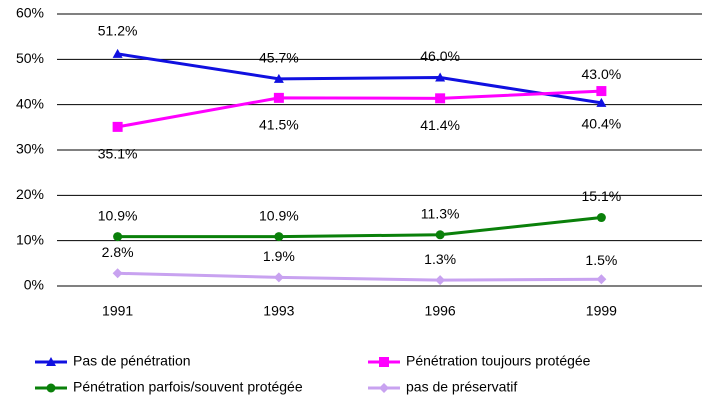  Describe the element at coordinates (117, 311) in the screenshot. I see `x-tick-label: 1991` at that location.